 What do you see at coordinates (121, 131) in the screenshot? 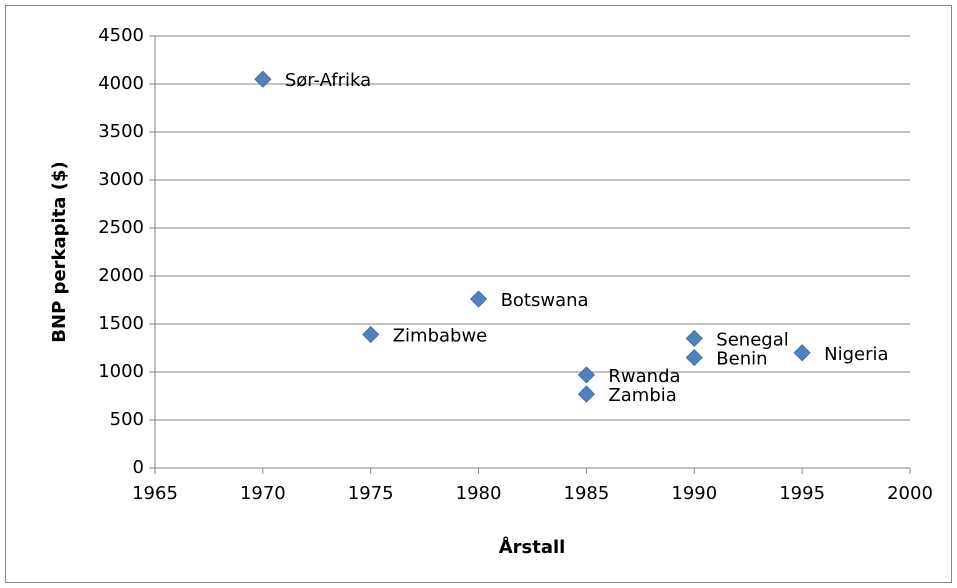
I see `y-tick-label: 3500` at bounding box center [121, 131].